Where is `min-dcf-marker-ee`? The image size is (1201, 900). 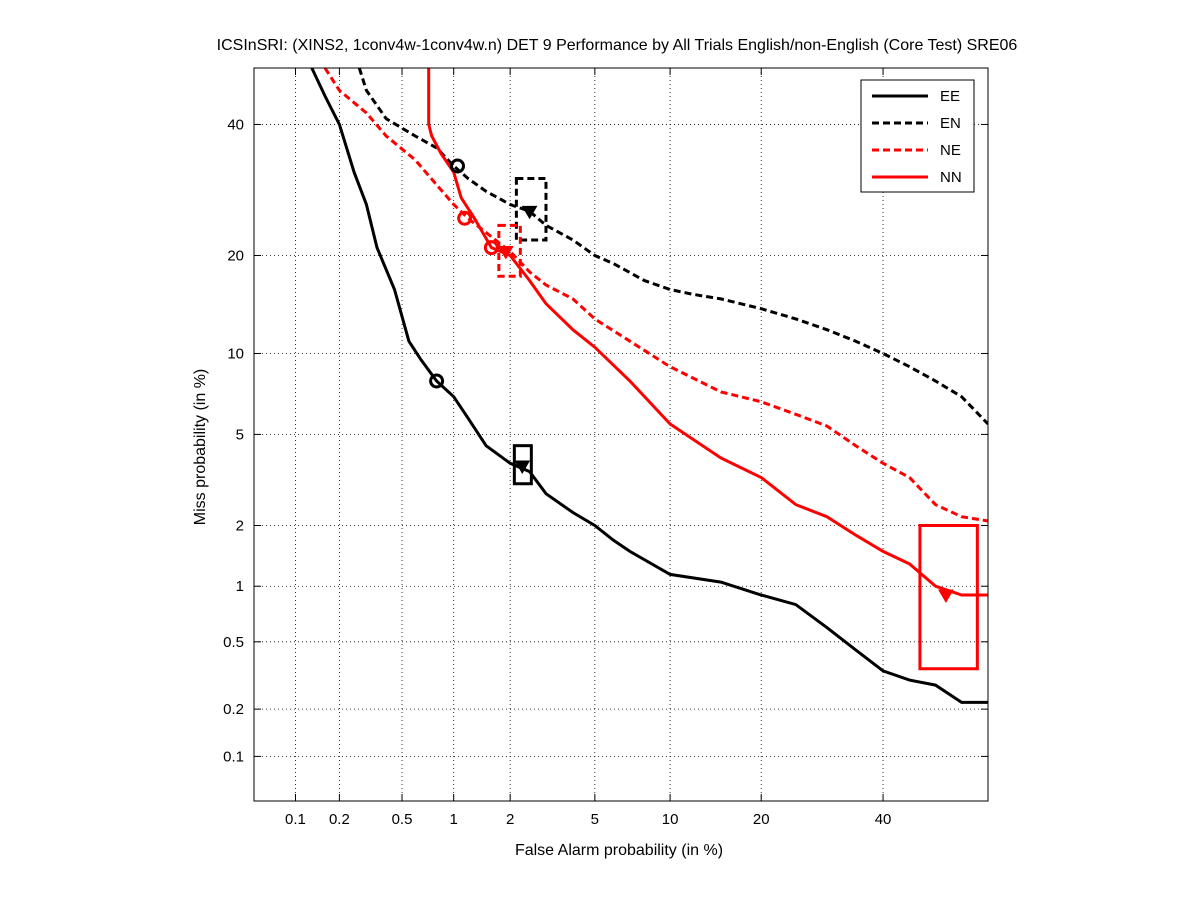
min-dcf-marker-ee is located at coordinates (437, 381).